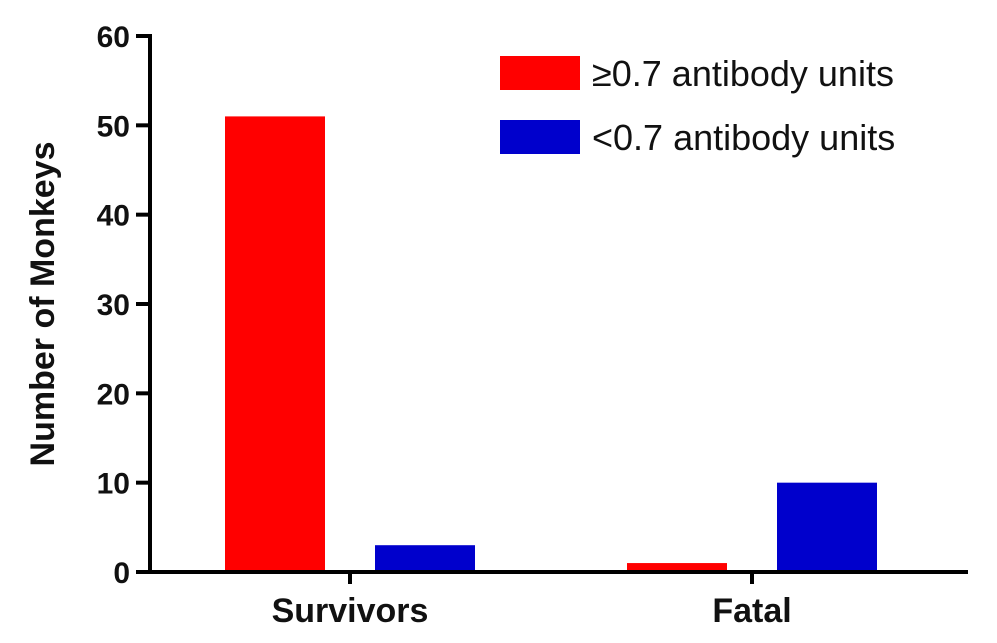  I want to click on y-tick-label: 0, so click(121, 573).